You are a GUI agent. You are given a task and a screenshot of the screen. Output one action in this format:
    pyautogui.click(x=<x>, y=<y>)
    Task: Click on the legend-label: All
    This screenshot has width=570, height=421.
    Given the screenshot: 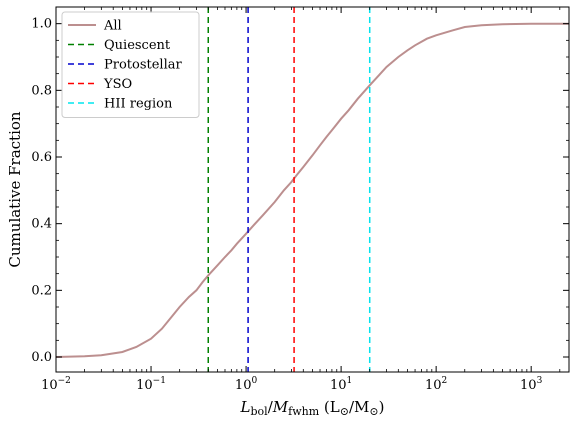 What is the action you would take?
    pyautogui.click(x=112, y=26)
    